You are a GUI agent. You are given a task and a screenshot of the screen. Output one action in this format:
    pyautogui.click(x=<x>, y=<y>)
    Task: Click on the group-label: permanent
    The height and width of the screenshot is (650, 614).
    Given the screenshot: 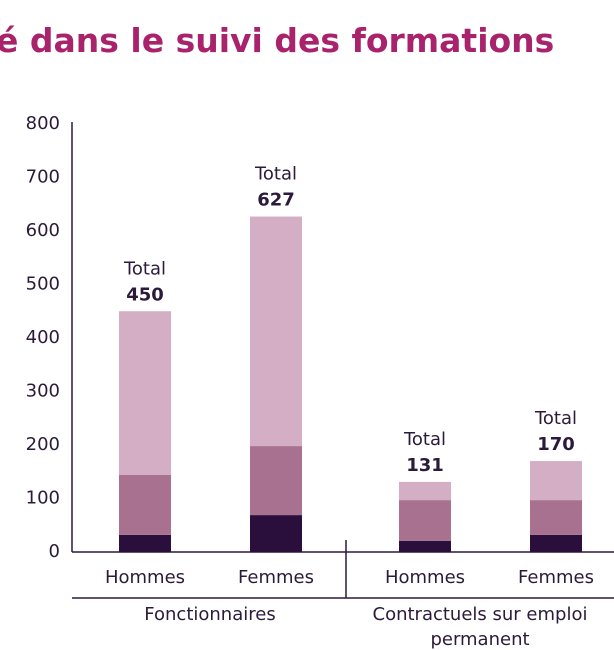 What is the action you would take?
    pyautogui.click(x=479, y=639)
    